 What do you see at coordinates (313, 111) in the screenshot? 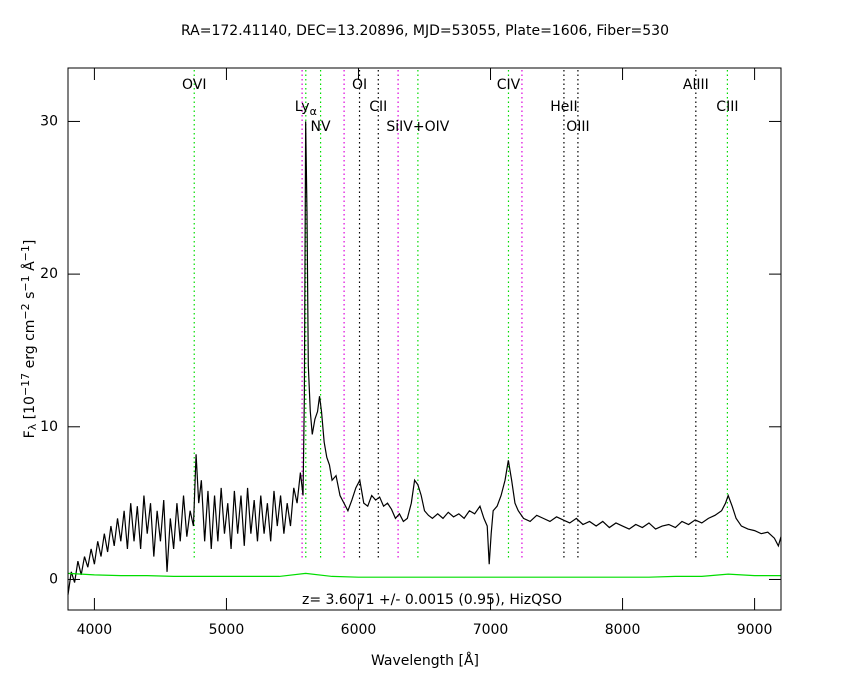
I see `line-label-sub: α` at bounding box center [313, 111].